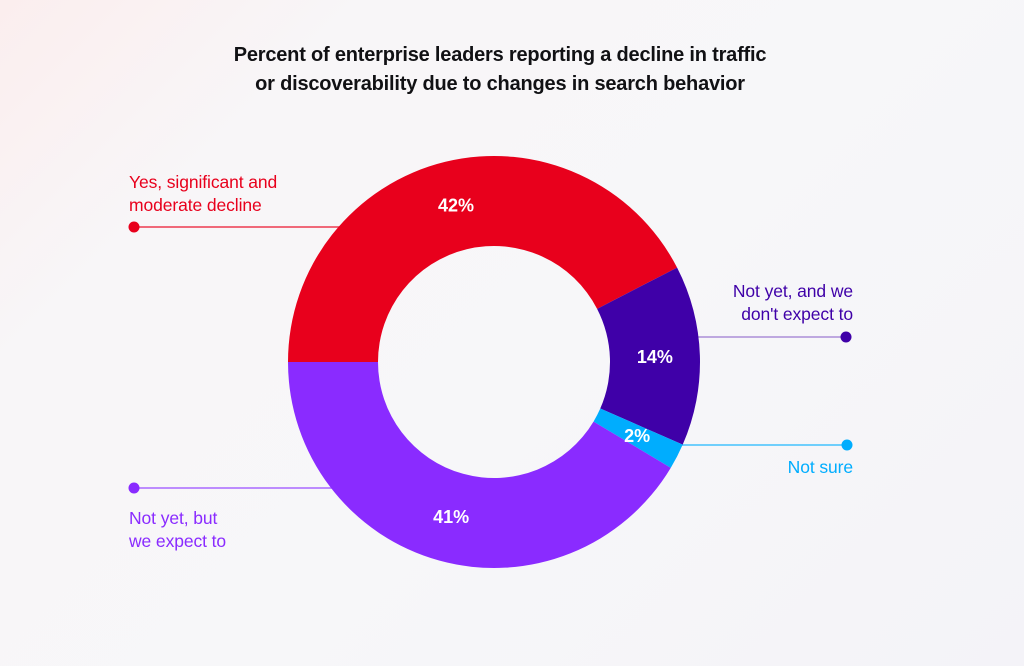 This screenshot has height=666, width=1024. Describe the element at coordinates (195, 205) in the screenshot. I see `legend-label-line: moderate decline` at that location.